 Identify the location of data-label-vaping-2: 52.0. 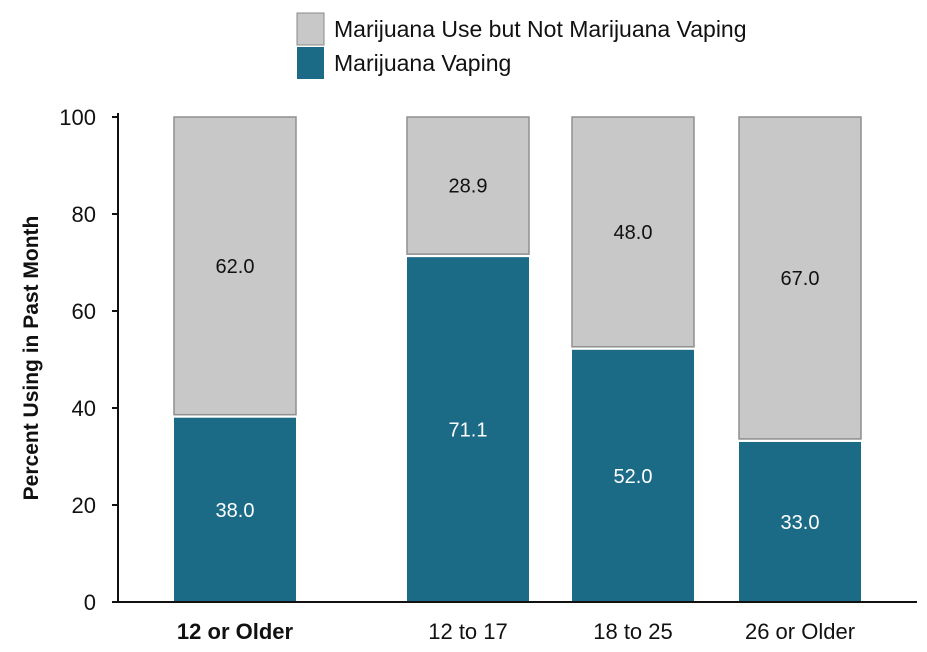
(633, 477).